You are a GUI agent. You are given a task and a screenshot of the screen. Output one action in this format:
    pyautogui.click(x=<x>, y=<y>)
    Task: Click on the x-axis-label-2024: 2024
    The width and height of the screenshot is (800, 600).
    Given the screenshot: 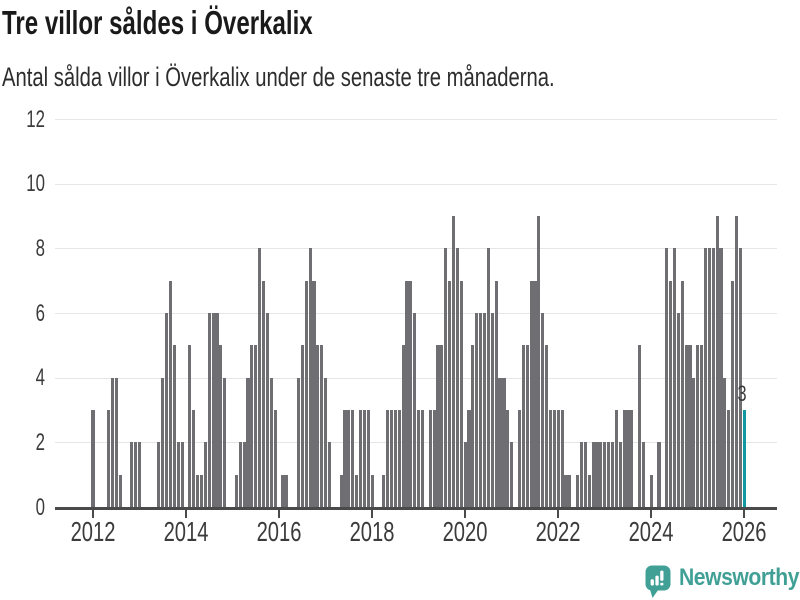 What is the action you would take?
    pyautogui.click(x=651, y=531)
    